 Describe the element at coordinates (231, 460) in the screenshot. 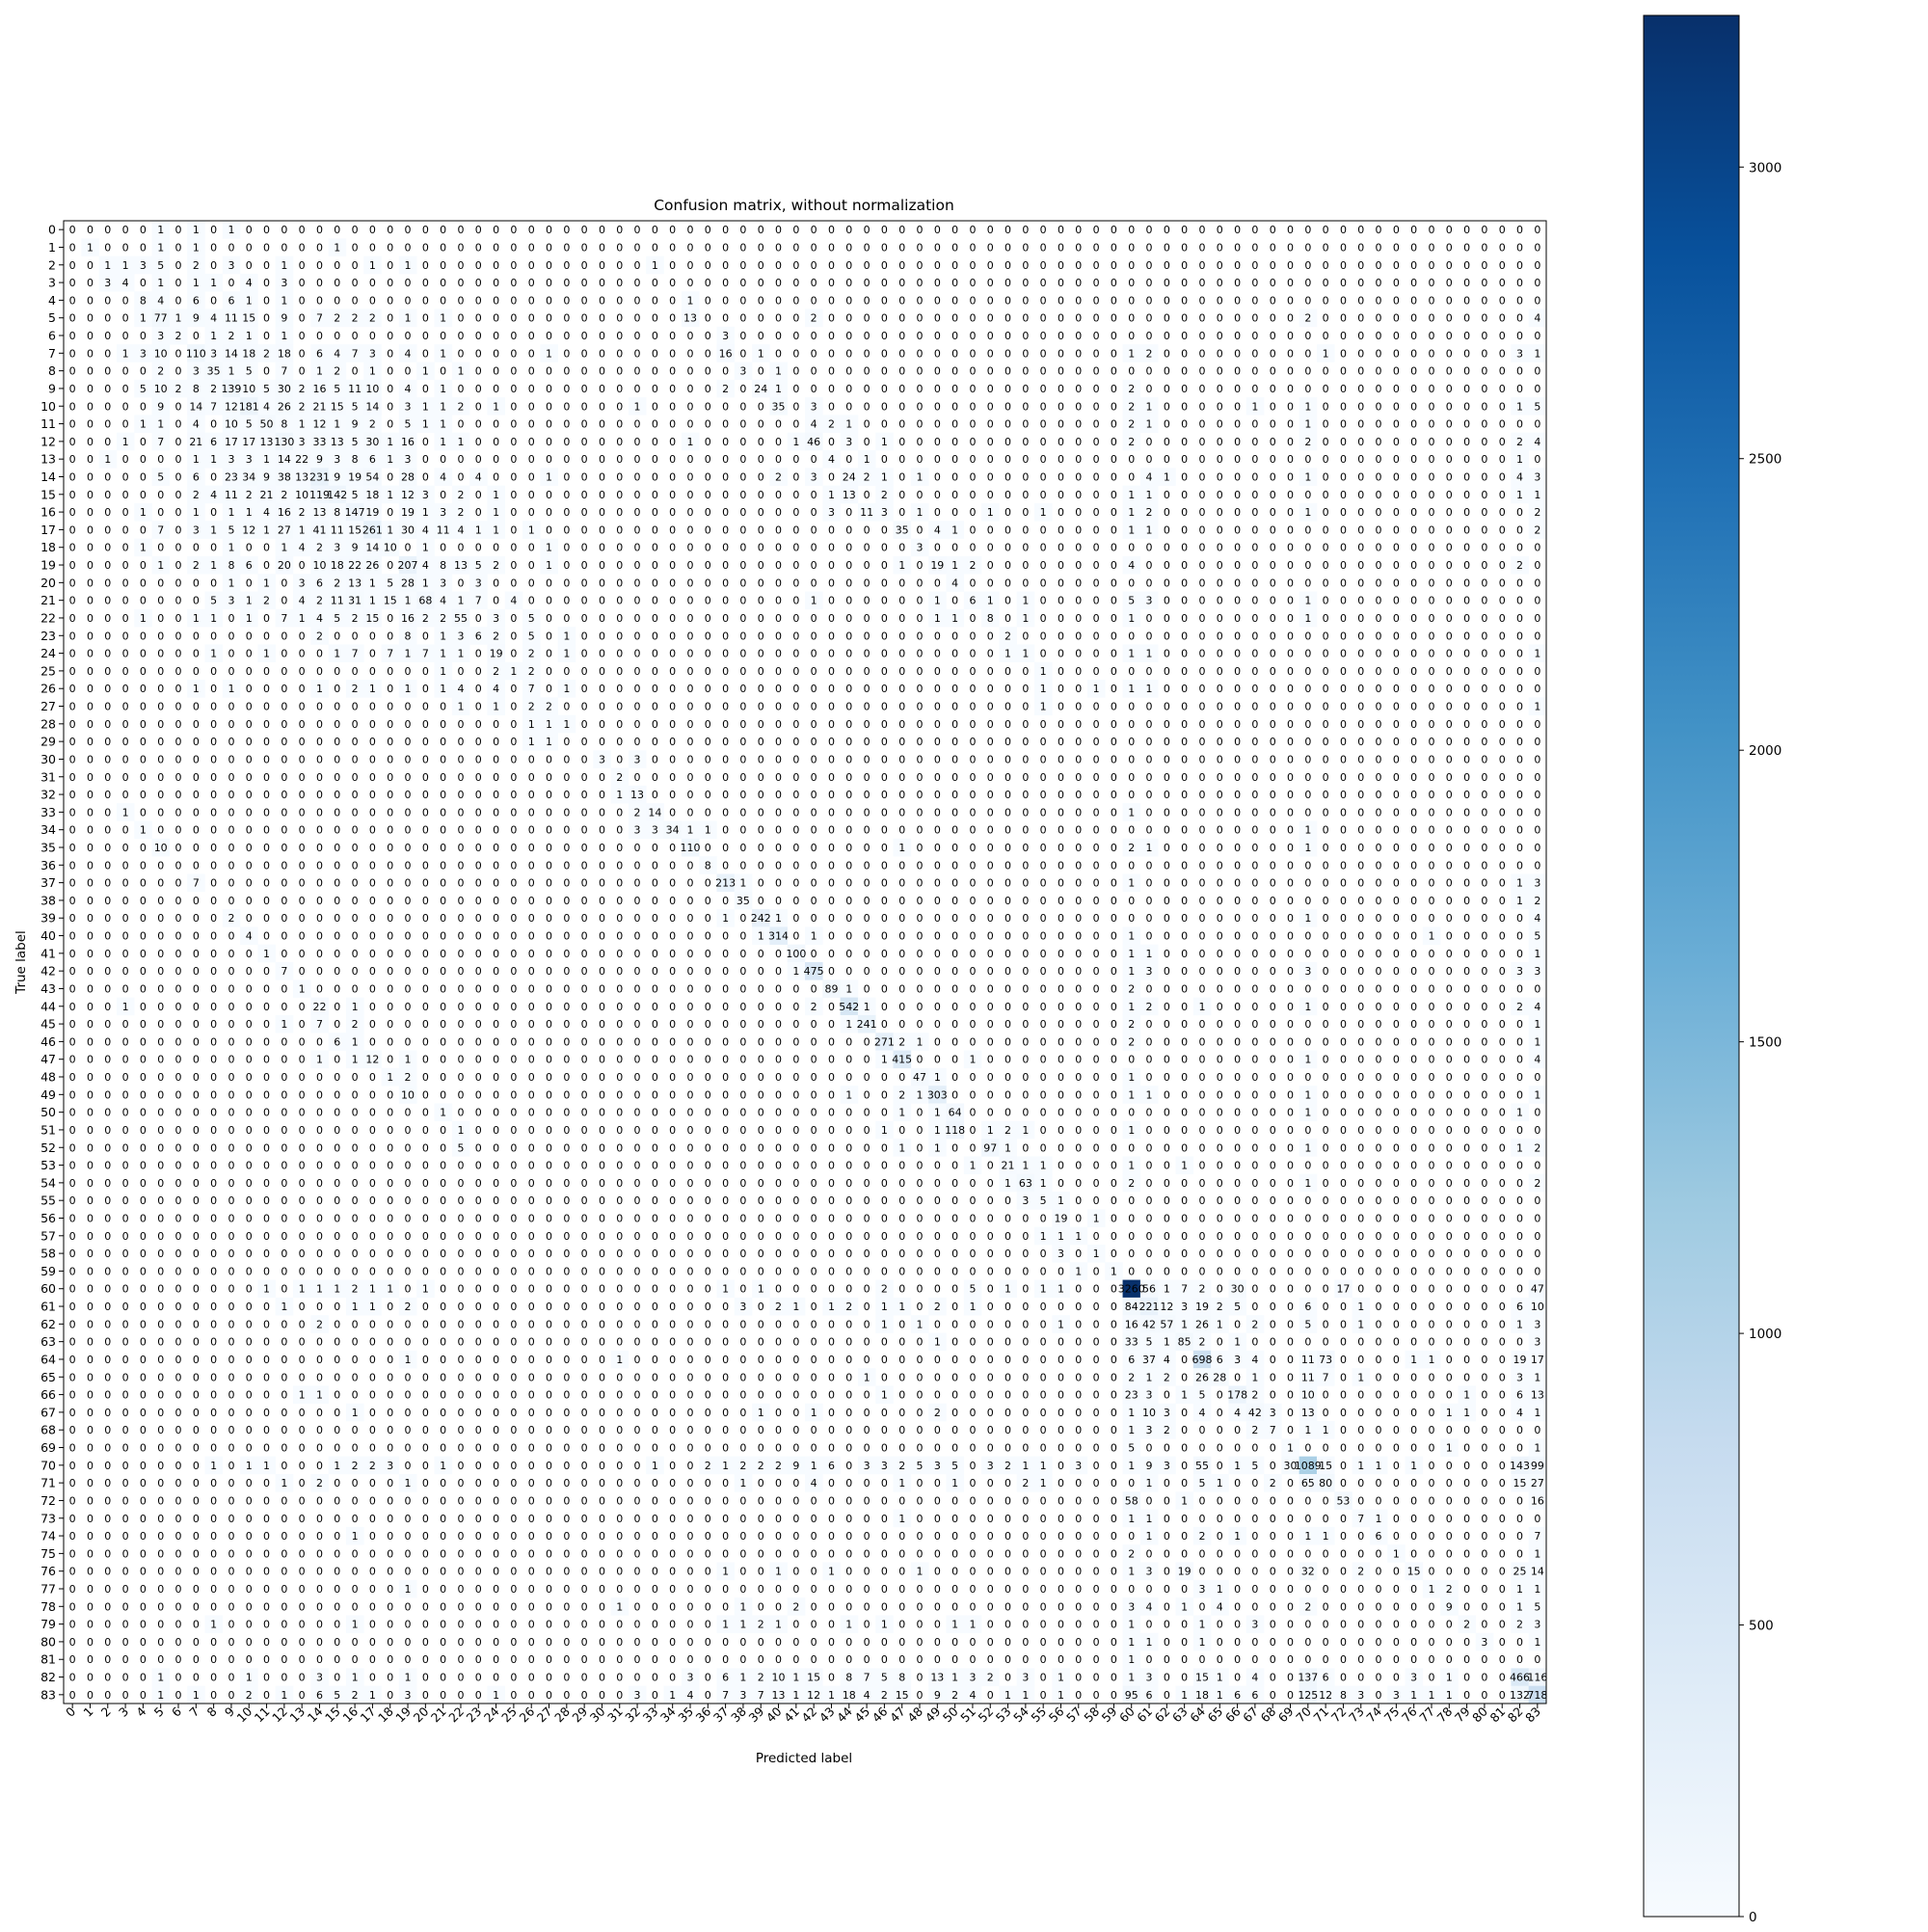

I see `matrix-cell-label: 3` at that location.